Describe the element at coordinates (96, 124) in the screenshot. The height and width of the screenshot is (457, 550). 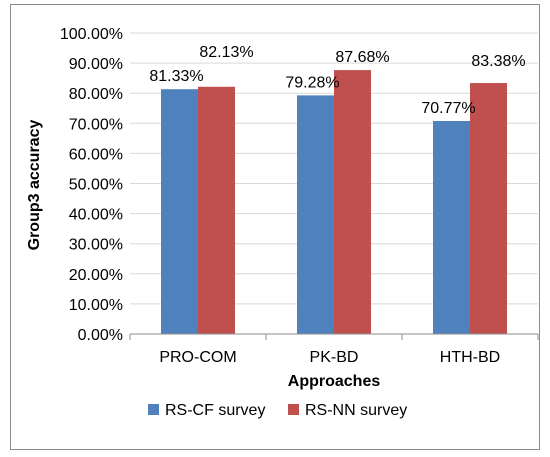
I see `y-tick-label: 70.00%` at that location.